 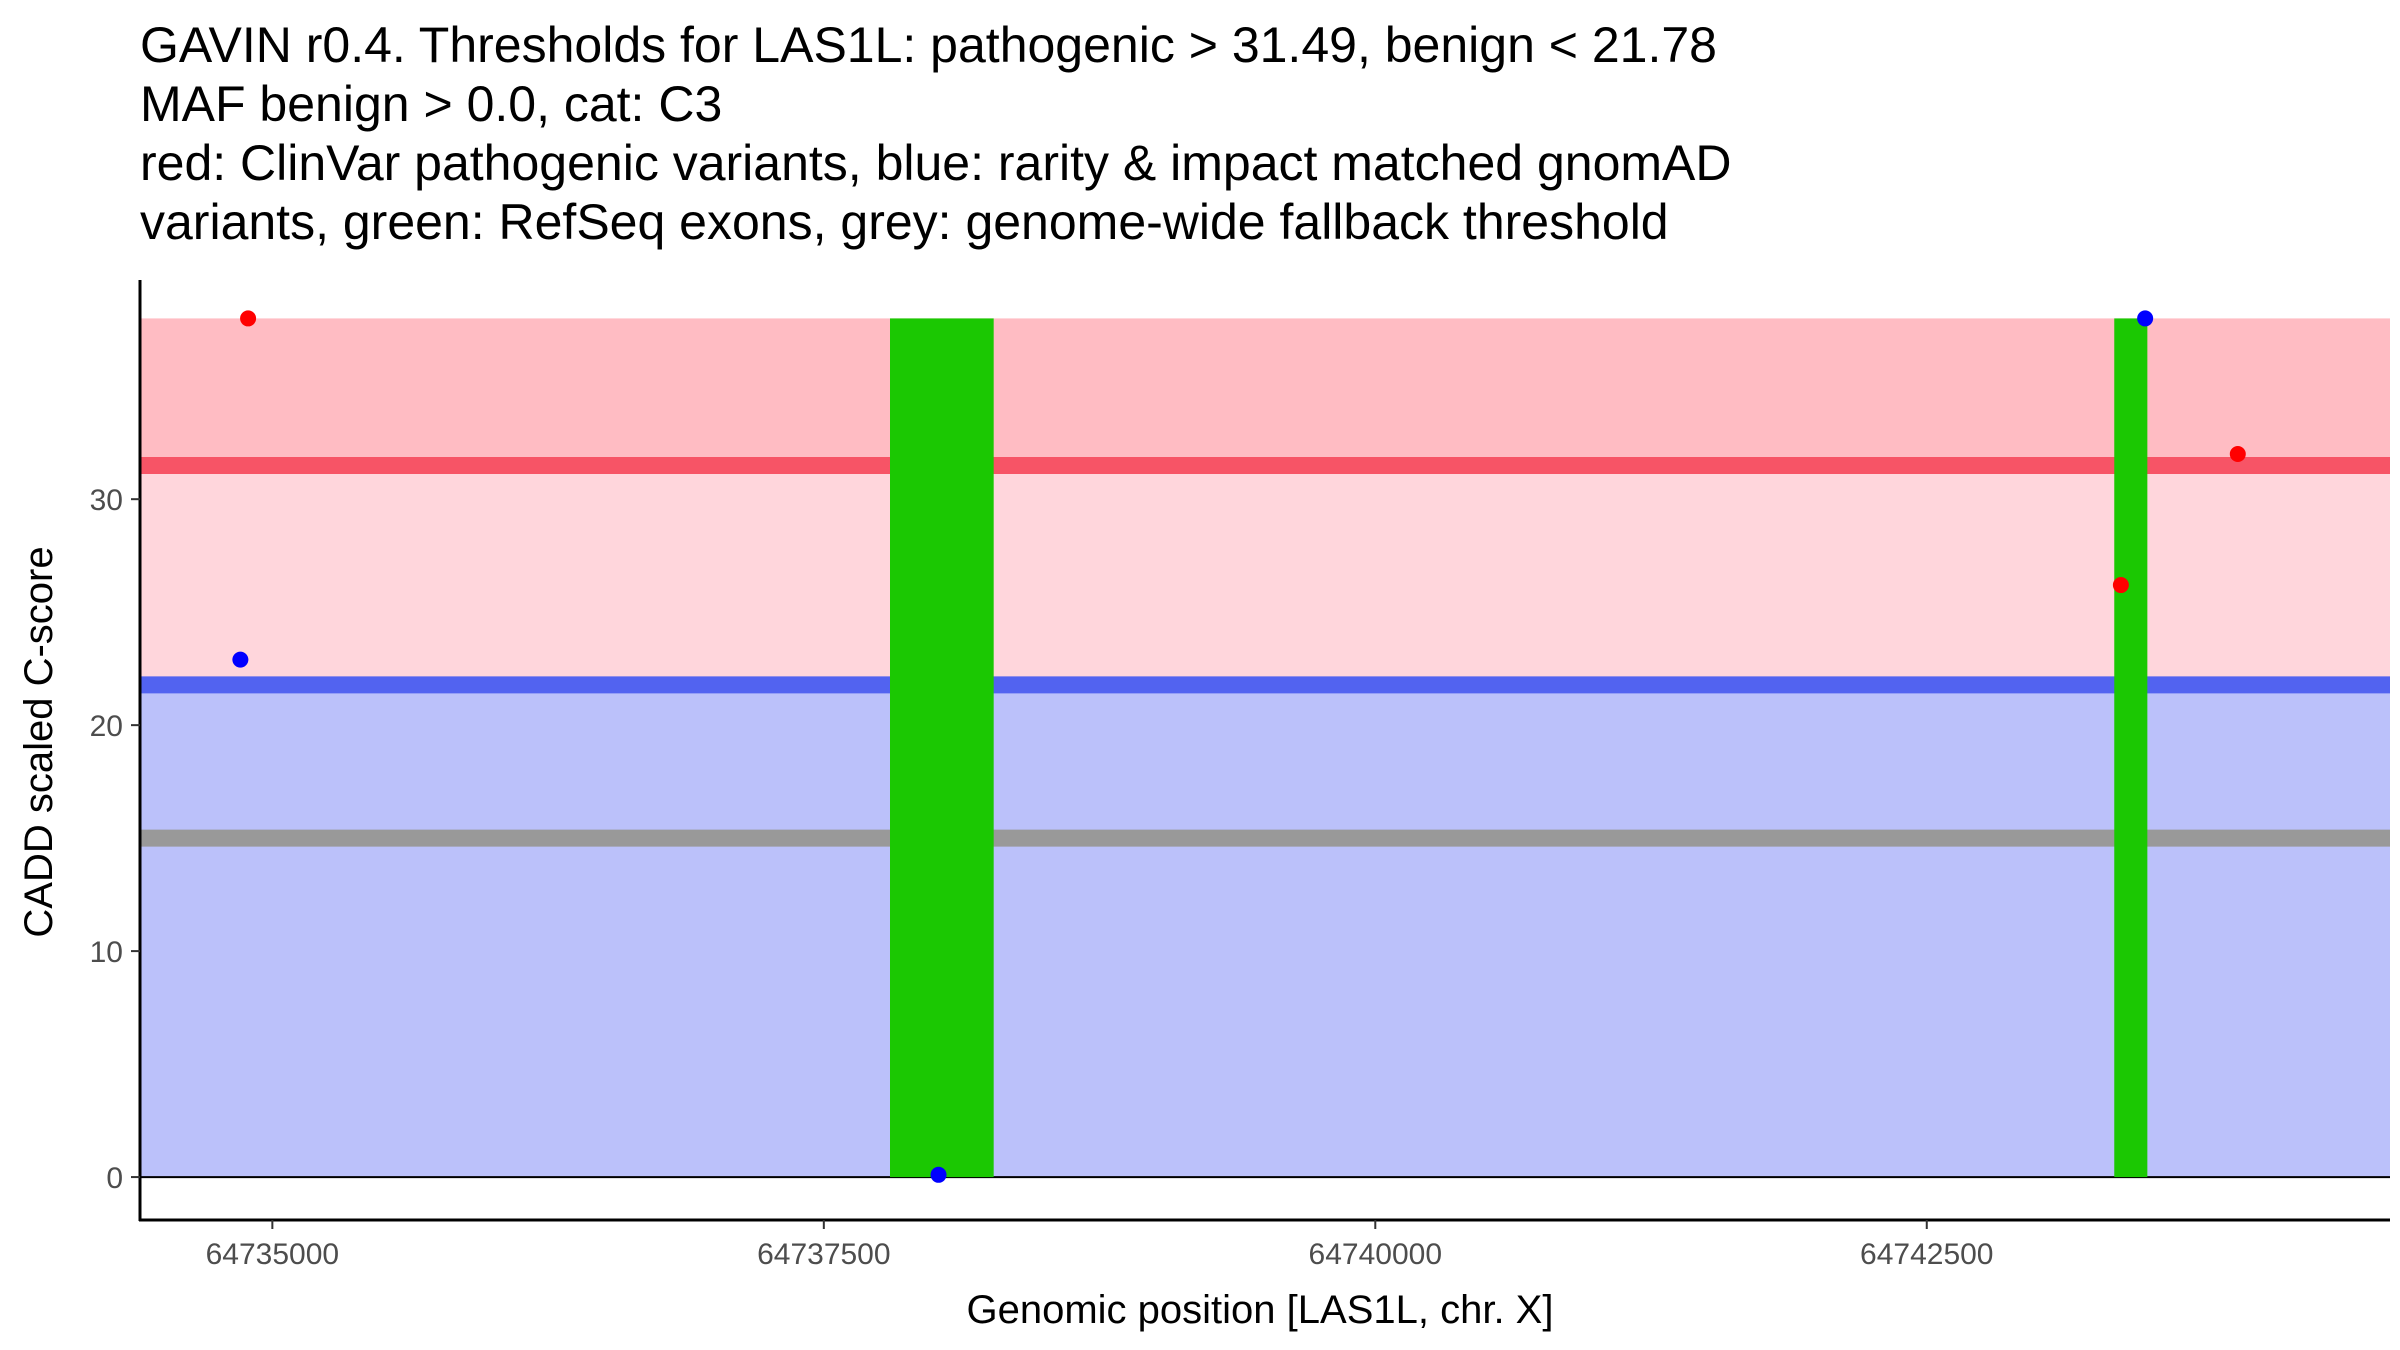 I want to click on title-line-2: MAF benign > 0.0, cat: C3, so click(x=431, y=104).